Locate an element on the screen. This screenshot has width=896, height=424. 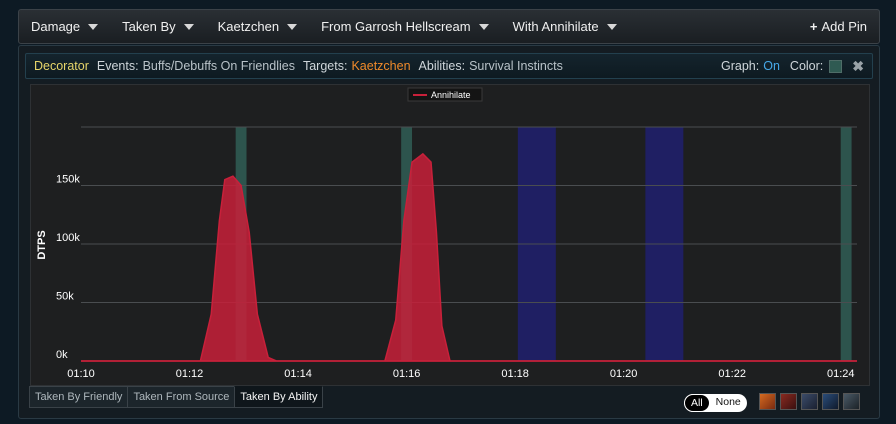
unit-icon-list is located at coordinates (811, 401).